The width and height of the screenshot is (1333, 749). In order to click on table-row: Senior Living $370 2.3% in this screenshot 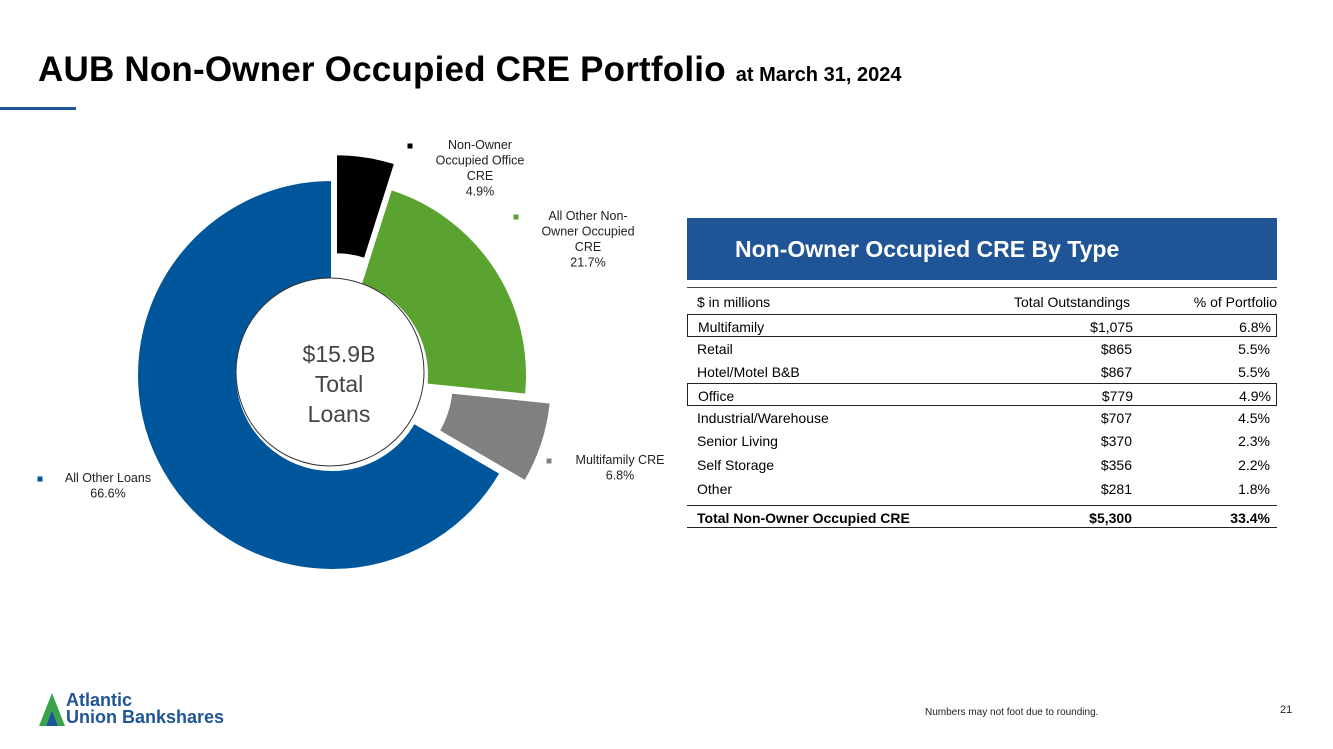, I will do `click(982, 440)`.